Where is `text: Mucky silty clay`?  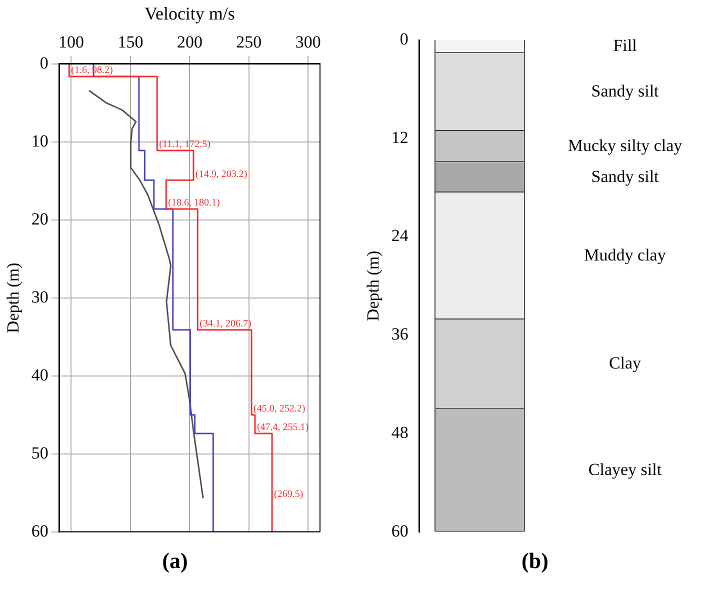 text: Mucky silty clay is located at coordinates (625, 146).